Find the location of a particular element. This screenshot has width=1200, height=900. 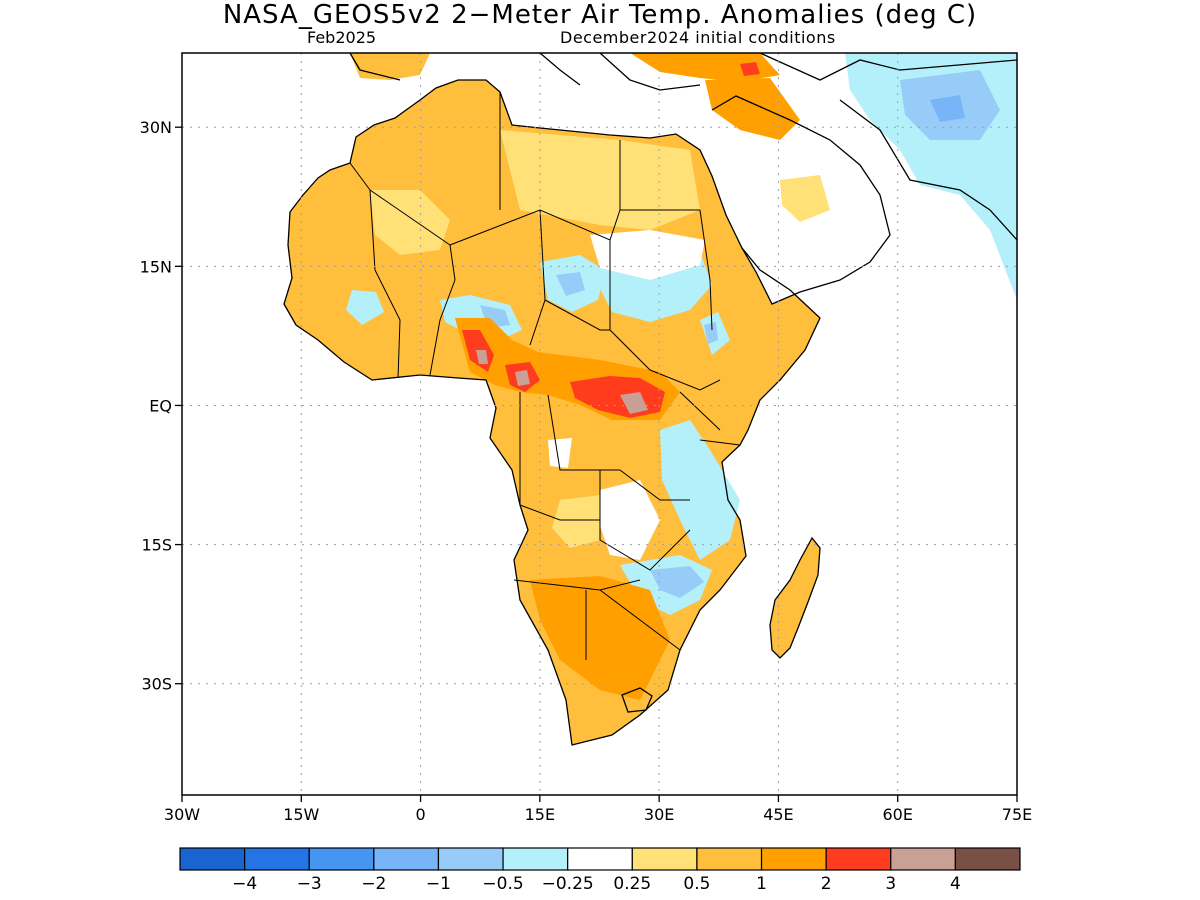

colorbar-label: −3 is located at coordinates (309, 884).